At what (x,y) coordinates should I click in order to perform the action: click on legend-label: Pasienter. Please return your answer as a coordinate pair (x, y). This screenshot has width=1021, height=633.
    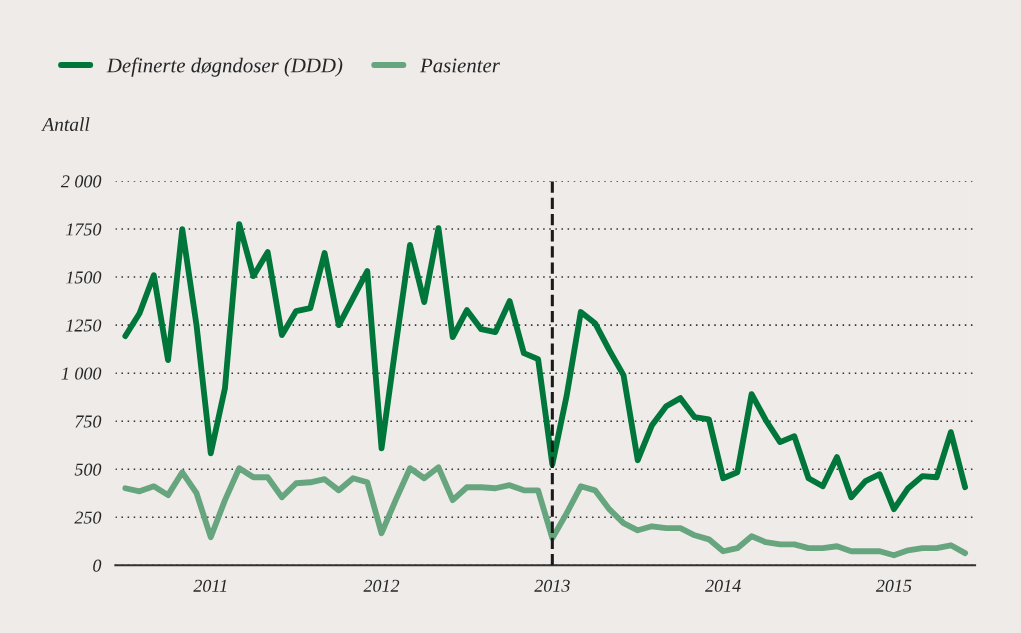
    Looking at the image, I should click on (459, 65).